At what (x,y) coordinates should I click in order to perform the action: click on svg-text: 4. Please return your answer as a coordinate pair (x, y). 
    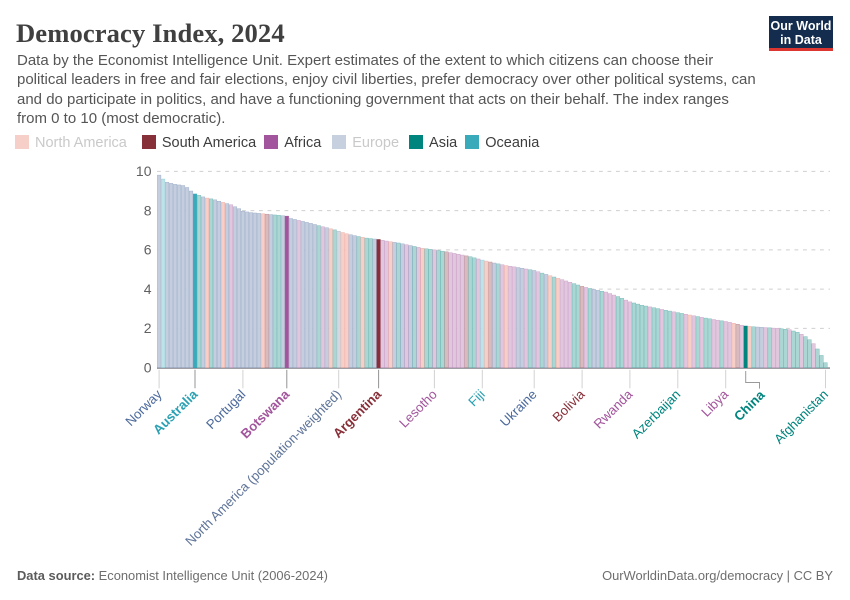
    Looking at the image, I should click on (148, 289).